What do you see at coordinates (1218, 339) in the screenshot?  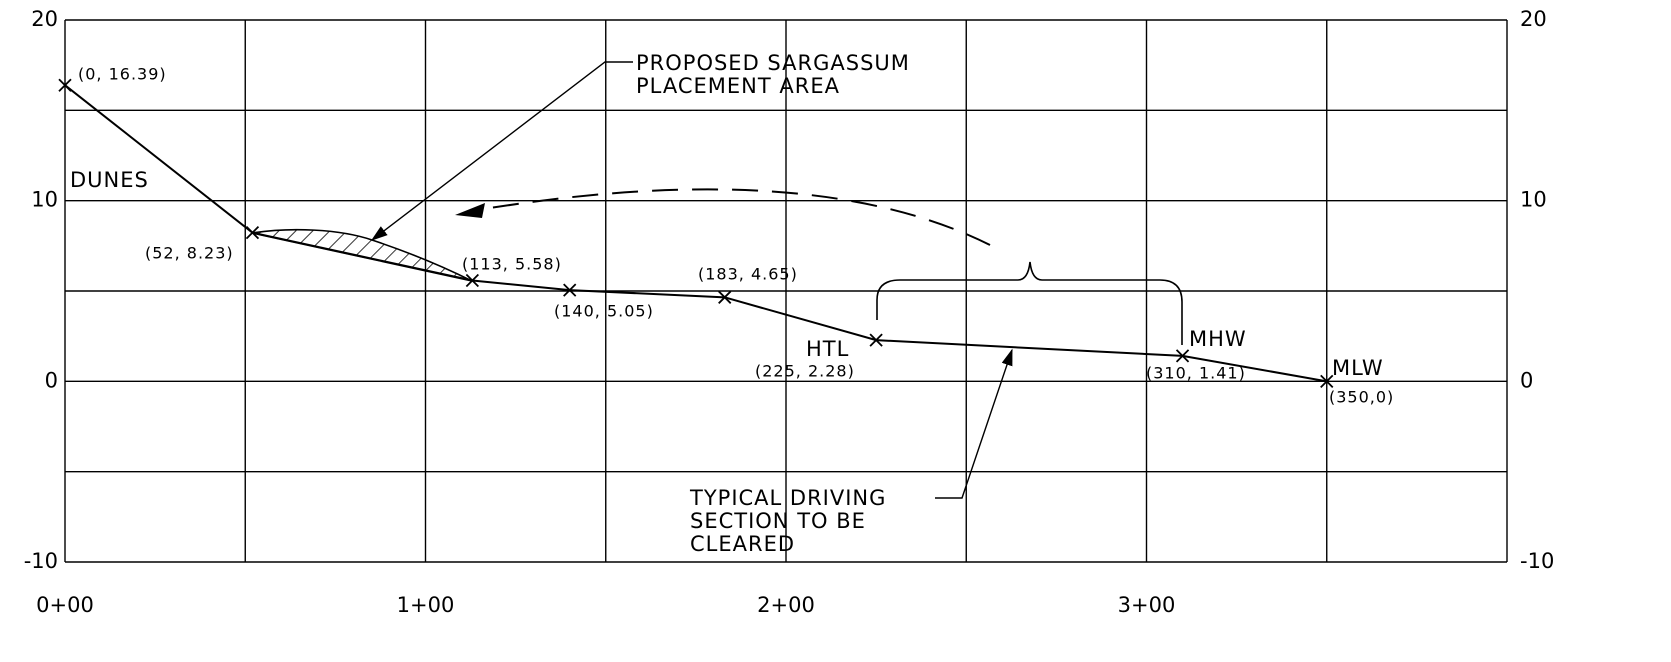 I see `annotation: MHW` at bounding box center [1218, 339].